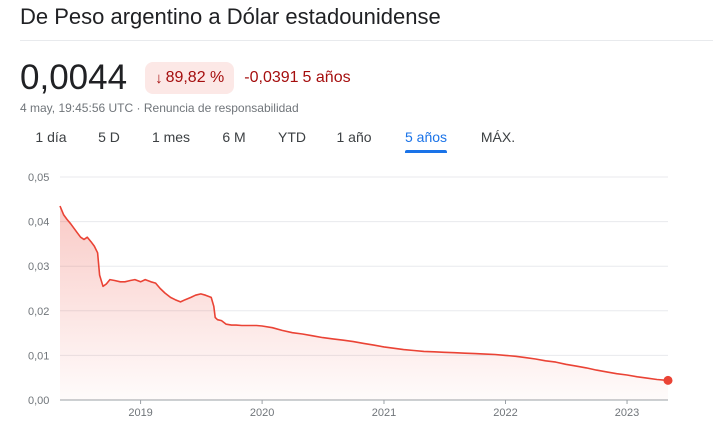 Image resolution: width=713 pixels, height=437 pixels. Describe the element at coordinates (326, 77) in the screenshot. I see `change-period: 5 años` at that location.